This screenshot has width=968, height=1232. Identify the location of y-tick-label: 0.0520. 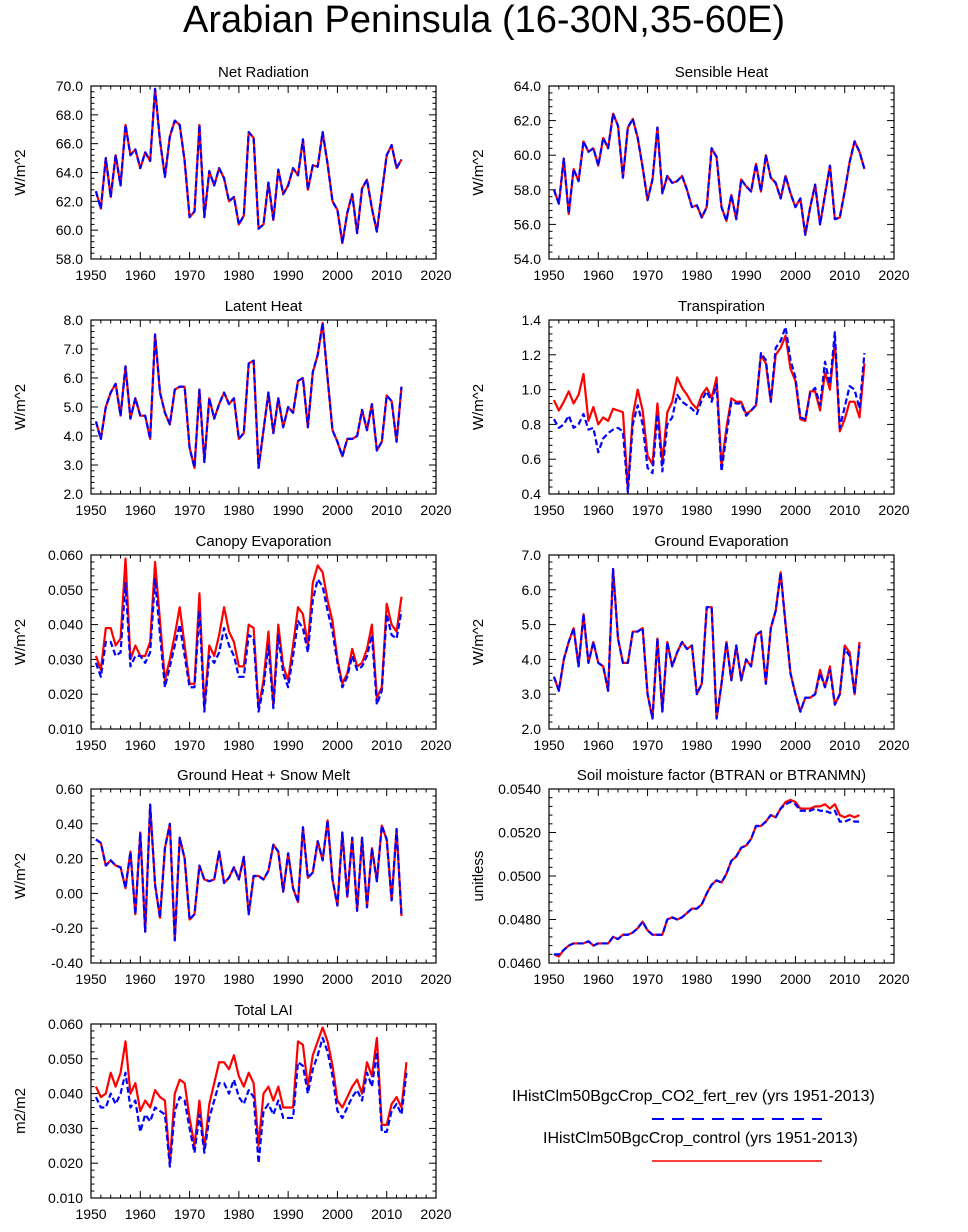
(519, 833).